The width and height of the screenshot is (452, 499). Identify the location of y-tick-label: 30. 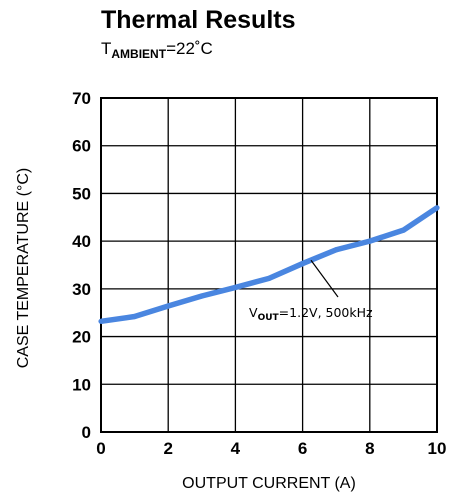
(81, 289).